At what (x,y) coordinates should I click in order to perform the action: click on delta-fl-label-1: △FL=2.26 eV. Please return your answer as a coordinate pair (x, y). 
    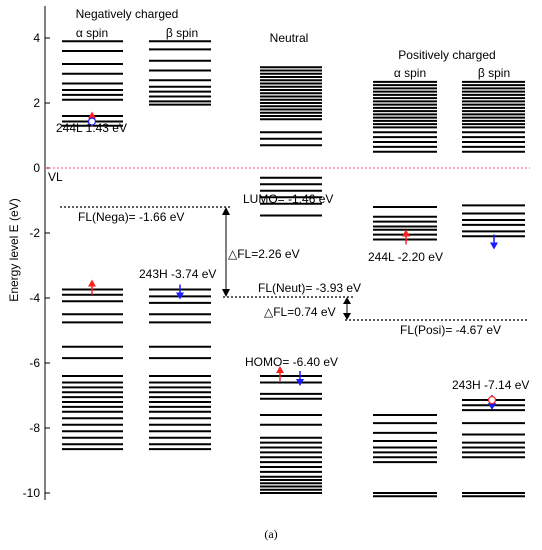
    Looking at the image, I should click on (264, 254).